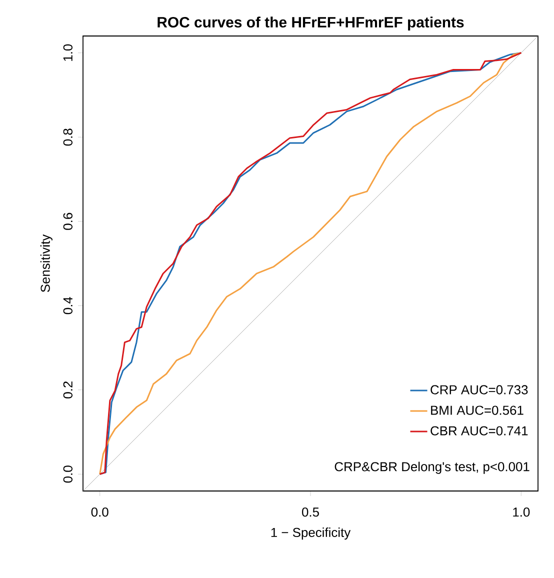  What do you see at coordinates (67, 52) in the screenshot?
I see `y-tick-label: 1.0` at bounding box center [67, 52].